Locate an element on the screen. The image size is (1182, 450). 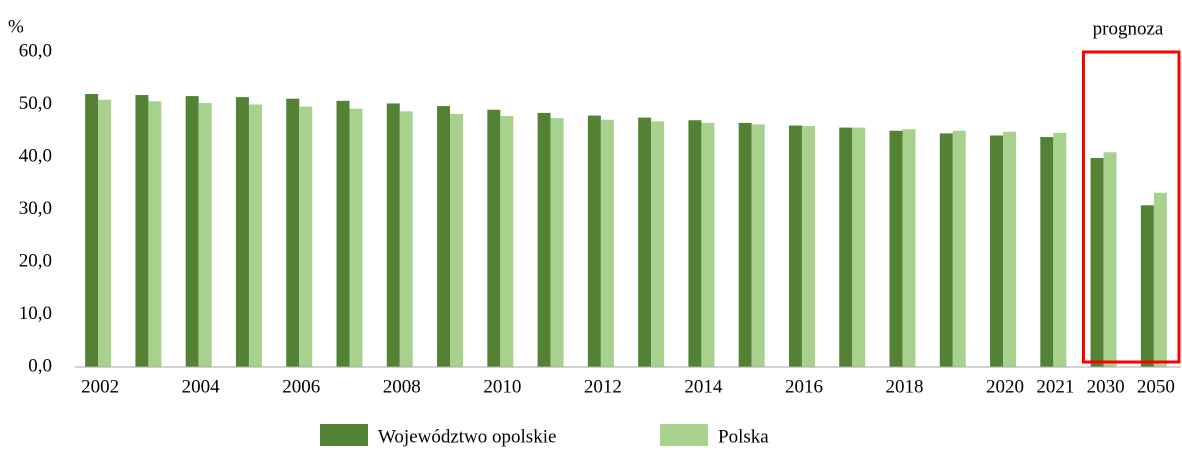
x-tick-label: 2002 is located at coordinates (100, 386).